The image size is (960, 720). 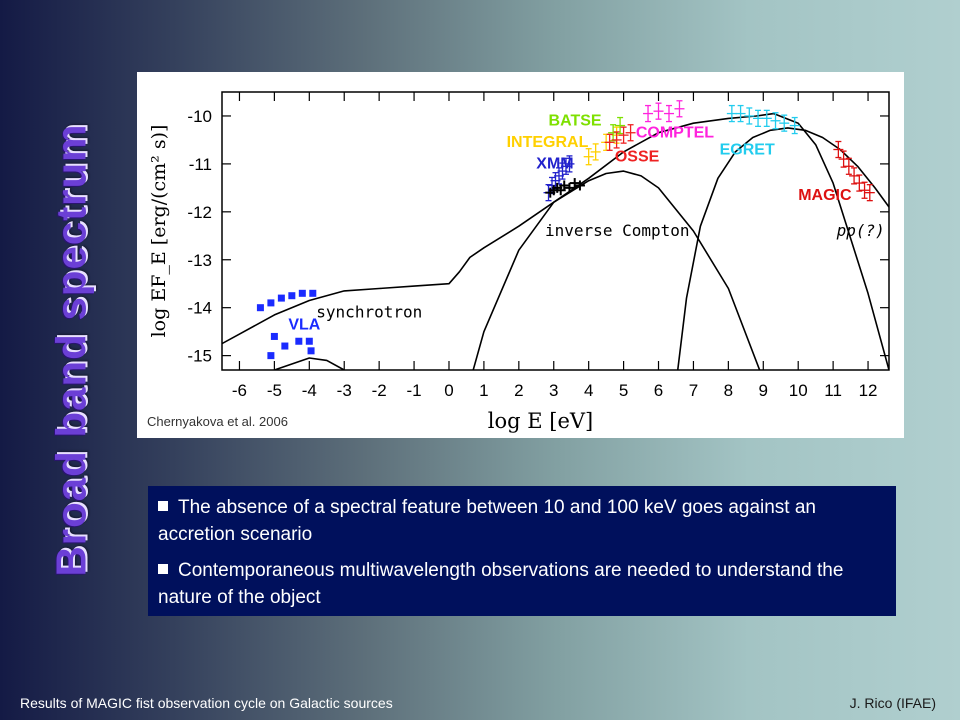 I want to click on x-tick-label: -5, so click(x=274, y=390).